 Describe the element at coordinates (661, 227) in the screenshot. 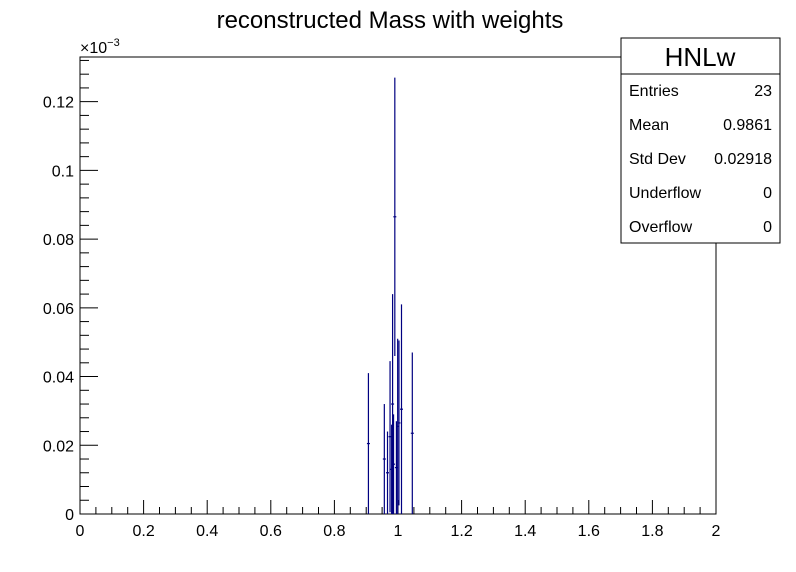

I see `stats-row-label: Overflow` at that location.